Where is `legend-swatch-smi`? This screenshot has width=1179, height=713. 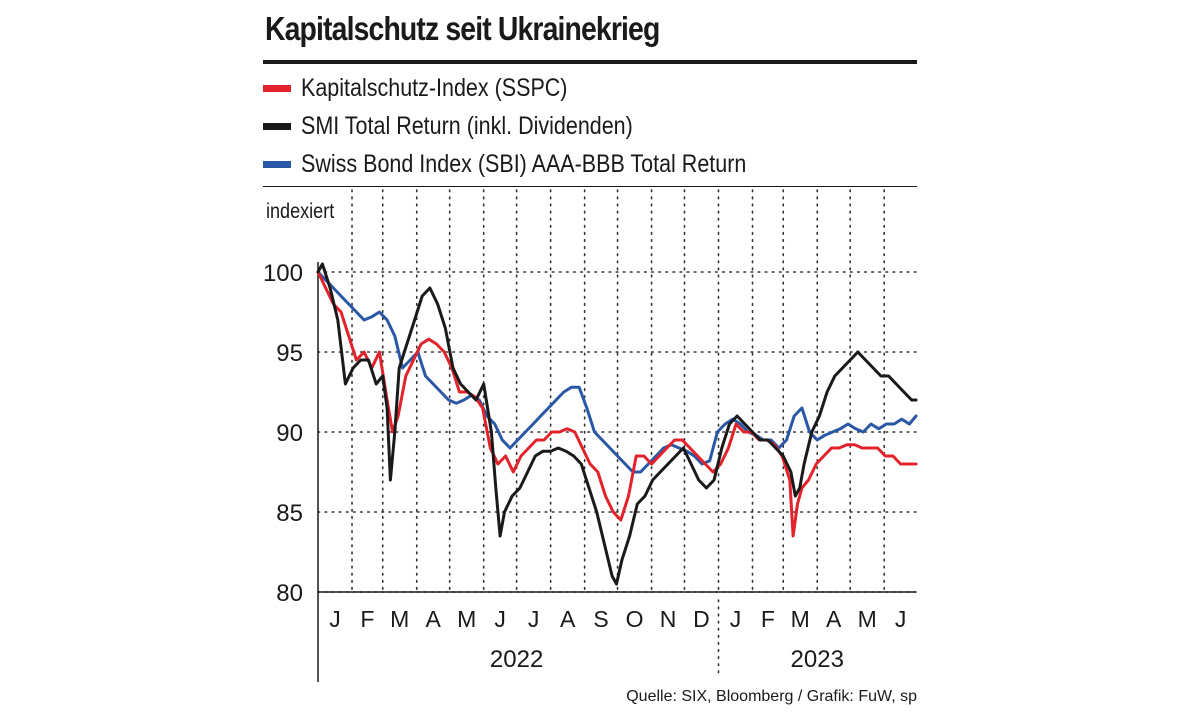 legend-swatch-smi is located at coordinates (277, 126).